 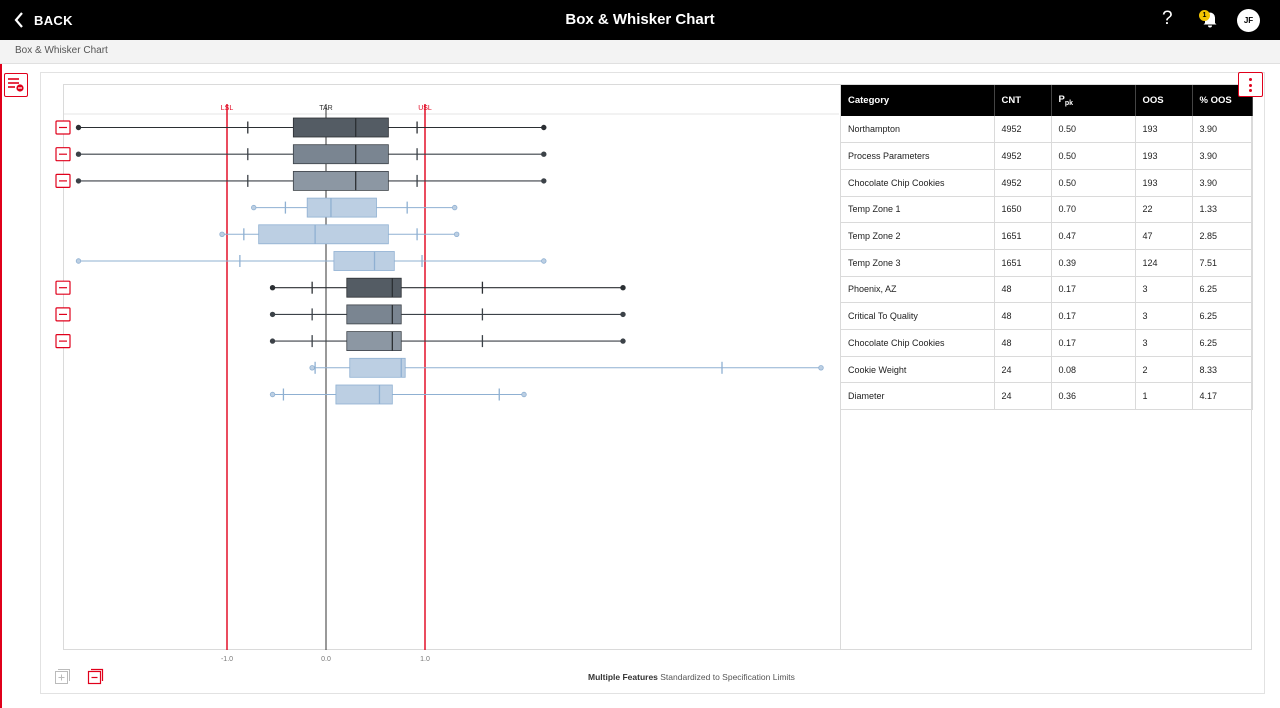 What do you see at coordinates (95, 676) in the screenshot?
I see `collapse-all-icon` at bounding box center [95, 676].